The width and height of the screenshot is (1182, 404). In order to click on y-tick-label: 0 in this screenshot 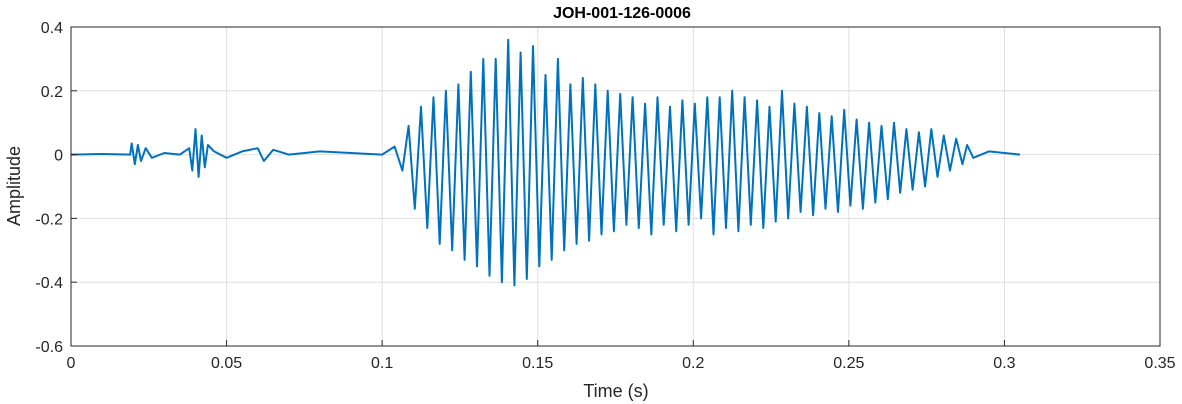, I will do `click(58, 156)`.